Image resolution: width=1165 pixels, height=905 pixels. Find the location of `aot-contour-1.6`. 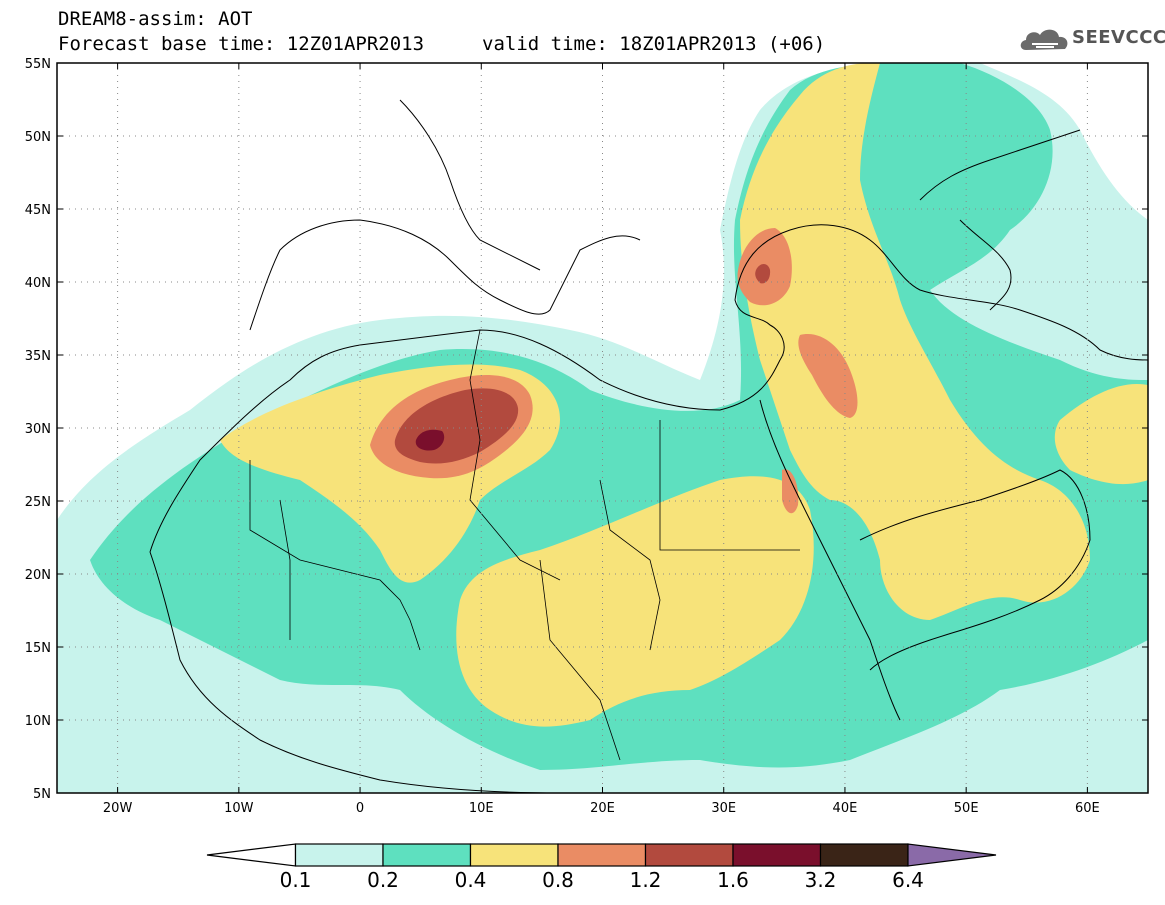

aot-contour-1.6 is located at coordinates (430, 440).